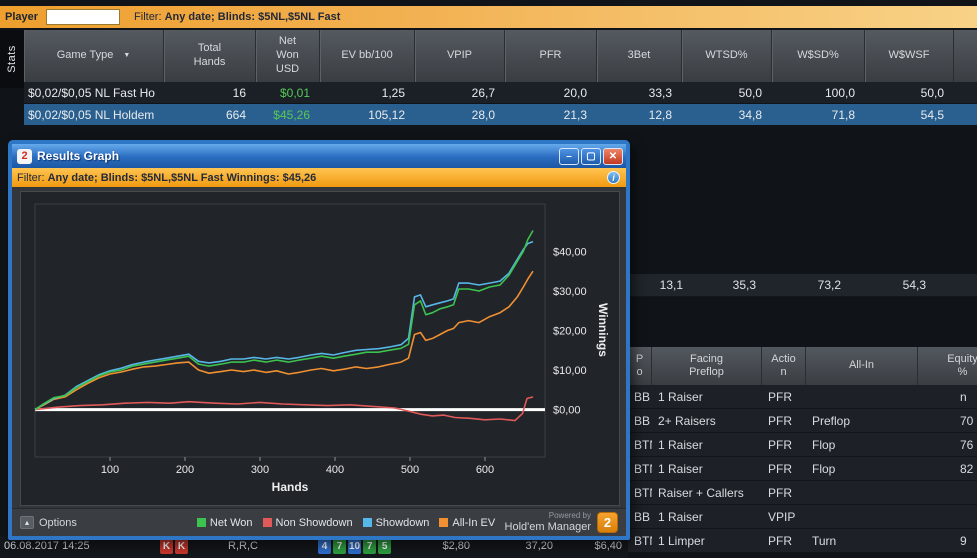 The image size is (977, 558). I want to click on detail-table-header: P o Facing Preflop Actio n All-In Equity %, so click(802, 366).